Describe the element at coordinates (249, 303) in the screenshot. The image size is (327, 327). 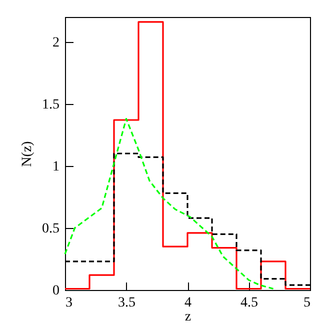
I see `x-tick-label: 4.5` at that location.